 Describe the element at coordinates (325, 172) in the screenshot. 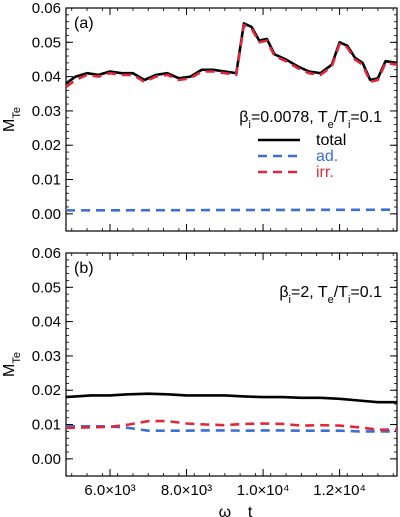

I see `legend-label: irr.` at that location.